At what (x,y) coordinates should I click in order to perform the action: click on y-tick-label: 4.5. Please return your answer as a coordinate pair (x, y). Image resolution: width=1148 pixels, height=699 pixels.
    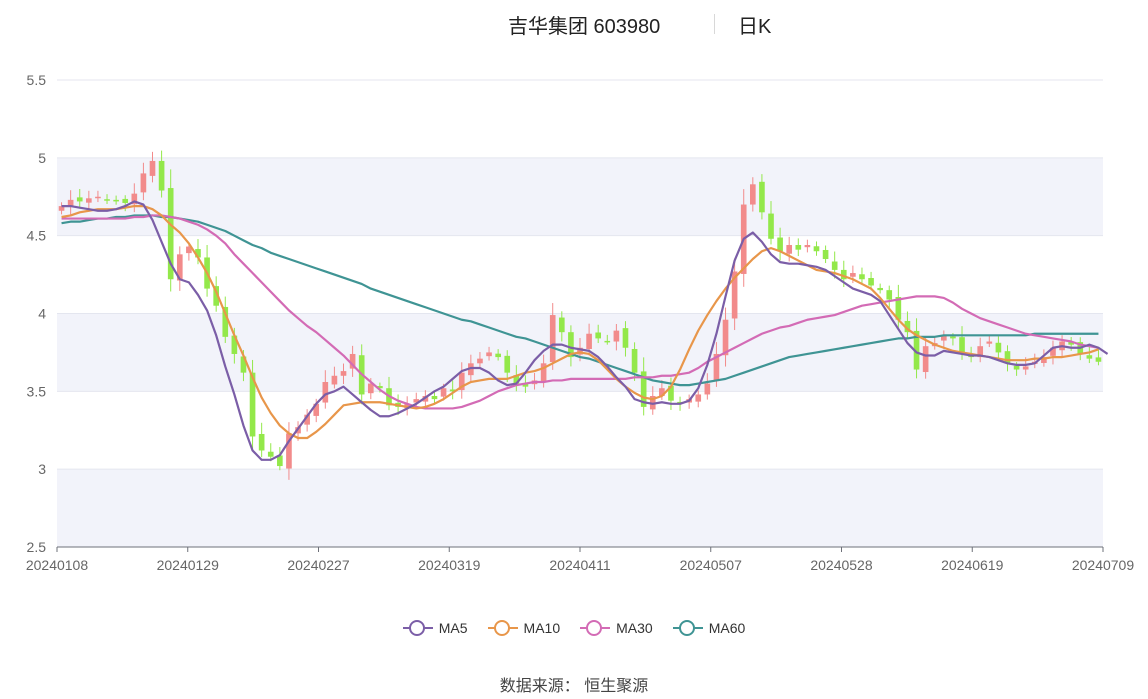
    Looking at the image, I should click on (37, 236).